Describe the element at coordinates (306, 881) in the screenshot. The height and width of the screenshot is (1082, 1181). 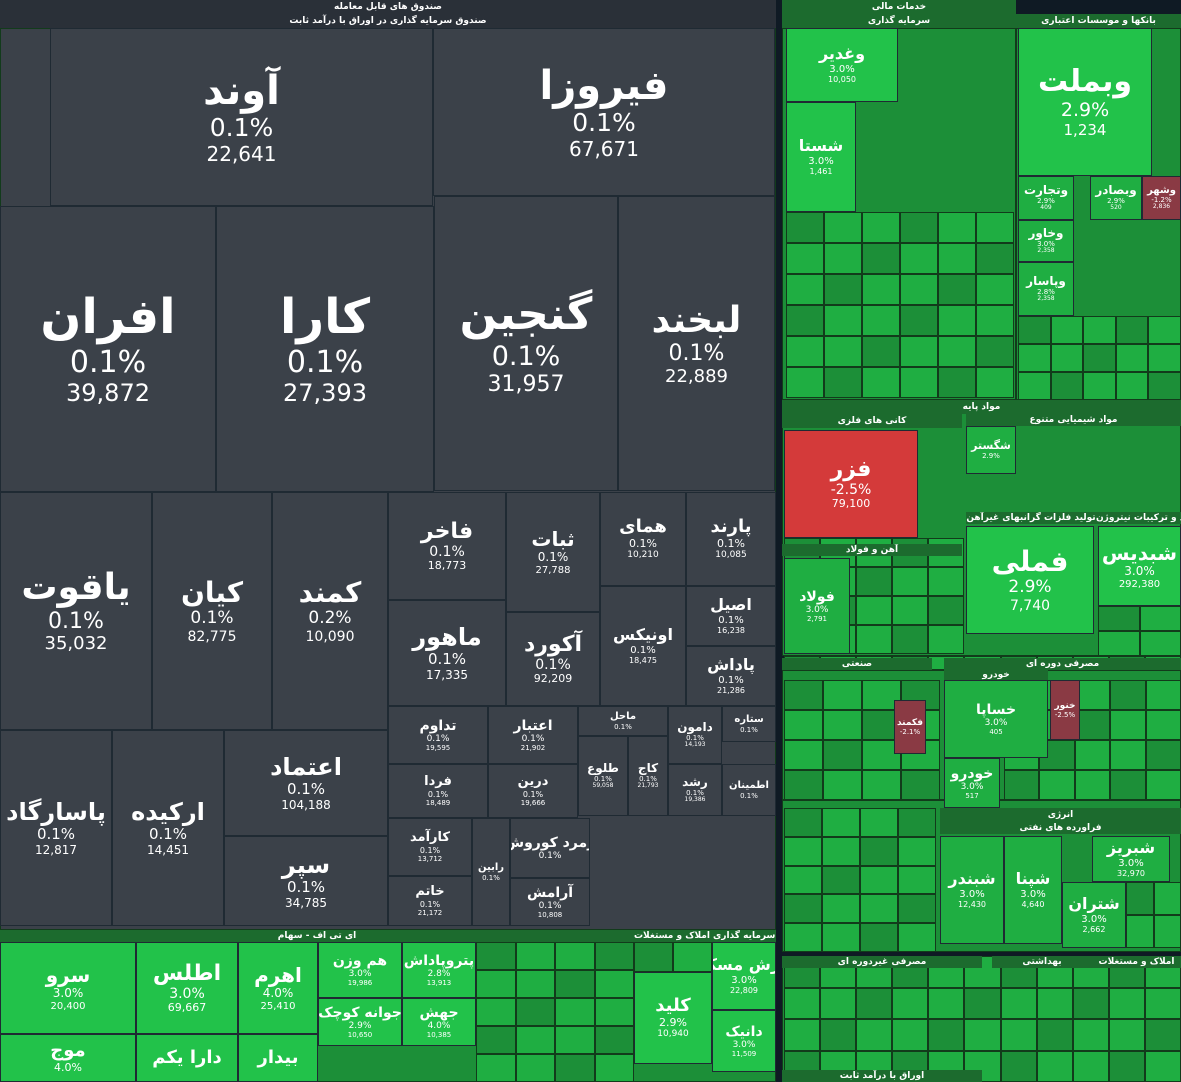
I see `treemap-tile: سپر 0.1% 34,785` at that location.